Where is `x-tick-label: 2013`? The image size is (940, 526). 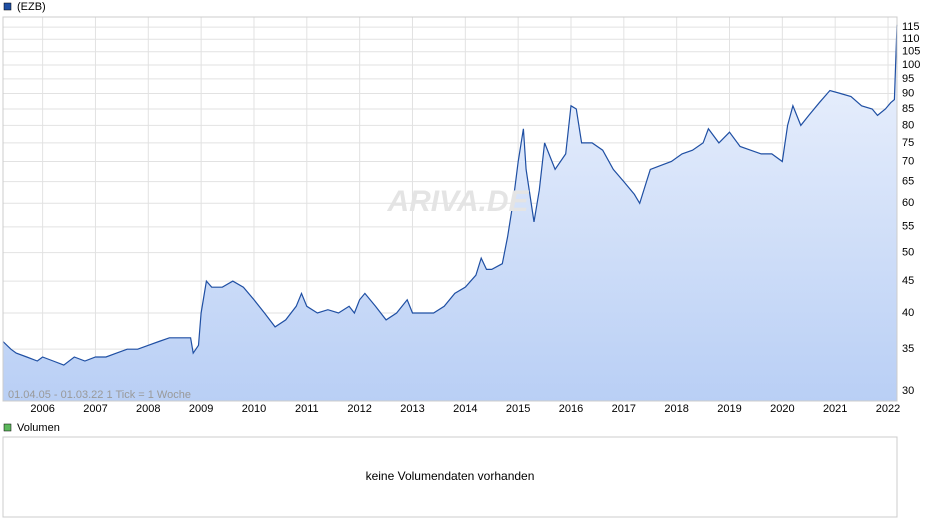
x-tick-label: 2013 is located at coordinates (412, 409).